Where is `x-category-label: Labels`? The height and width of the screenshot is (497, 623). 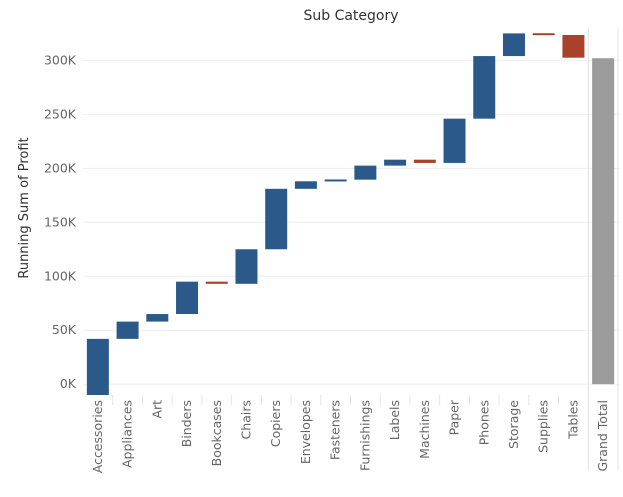 x-category-label: Labels is located at coordinates (394, 420).